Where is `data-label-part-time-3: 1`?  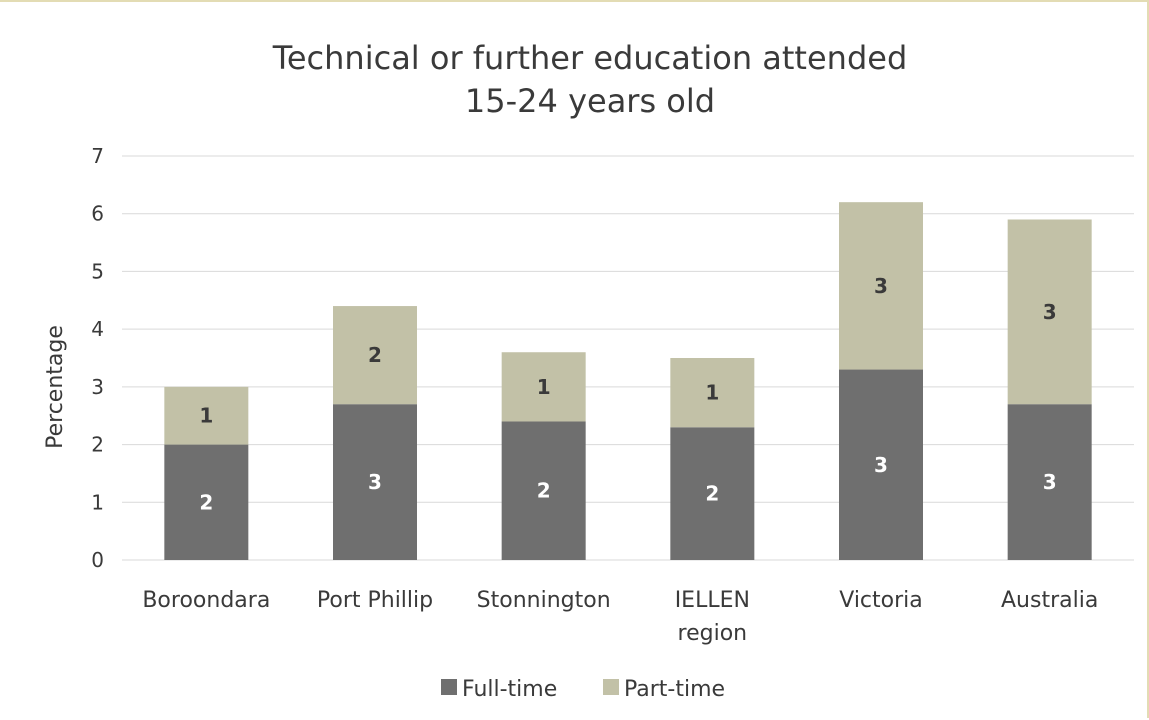
data-label-part-time-3: 1 is located at coordinates (712, 393).